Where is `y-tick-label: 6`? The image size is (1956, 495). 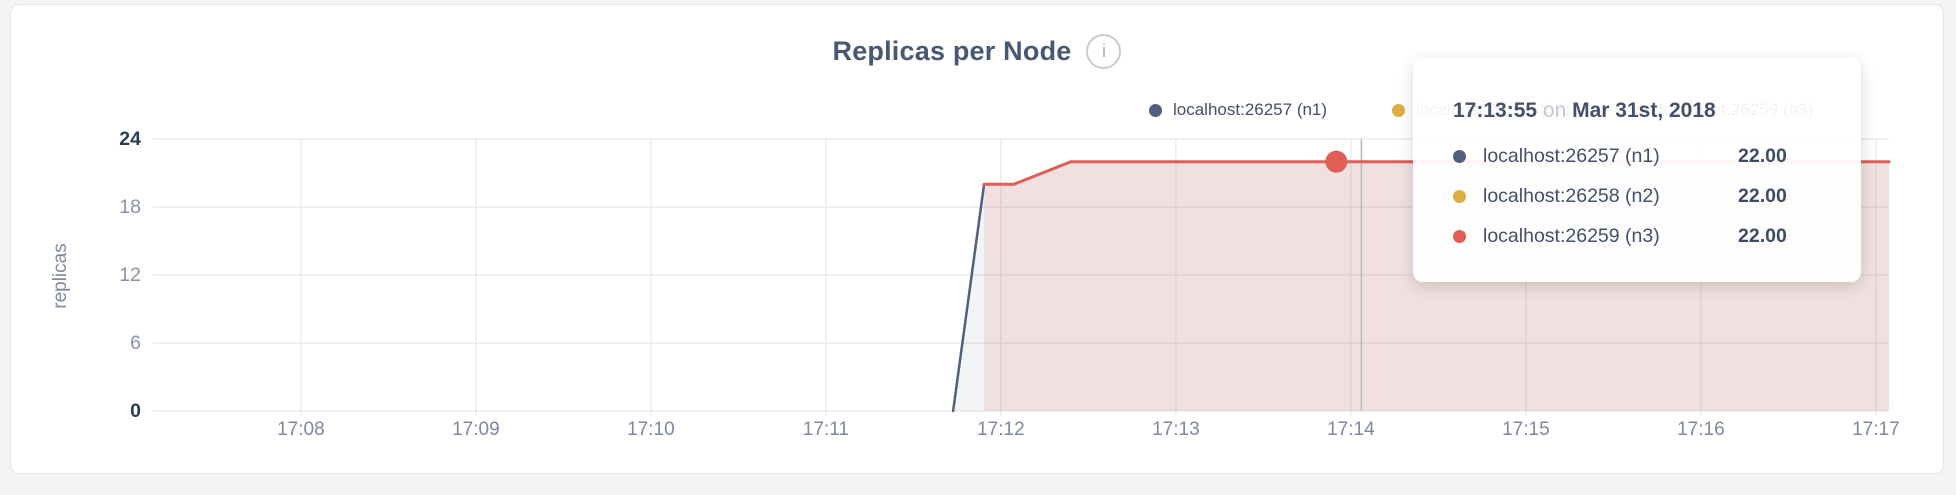 y-tick-label: 6 is located at coordinates (135, 343).